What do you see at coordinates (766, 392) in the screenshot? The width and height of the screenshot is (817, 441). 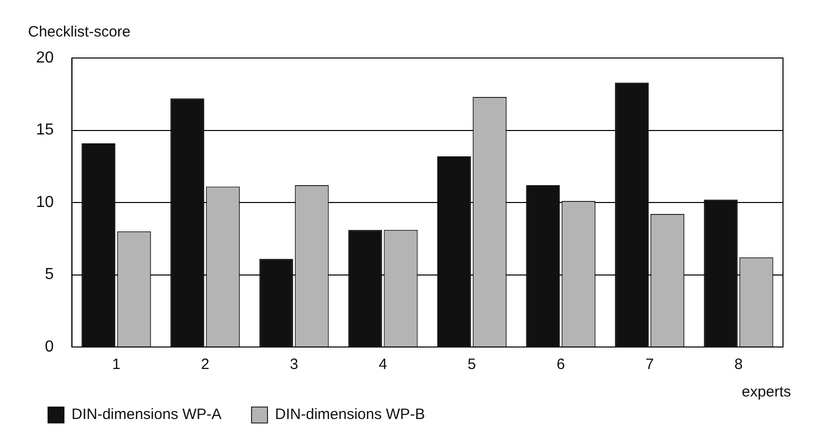 I see `x-axis-title: experts` at bounding box center [766, 392].